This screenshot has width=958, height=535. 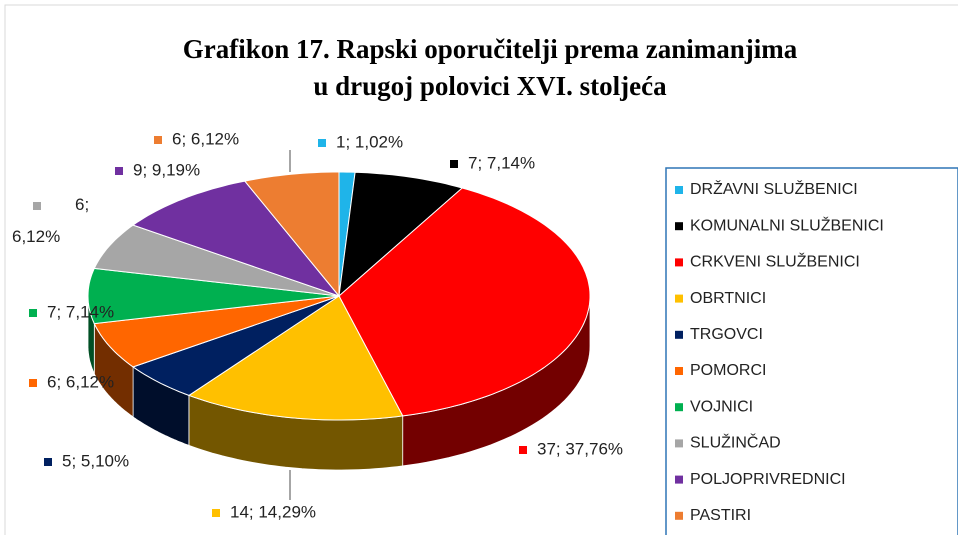 I want to click on legend-label: SLUŽINČAD, so click(x=735, y=442).